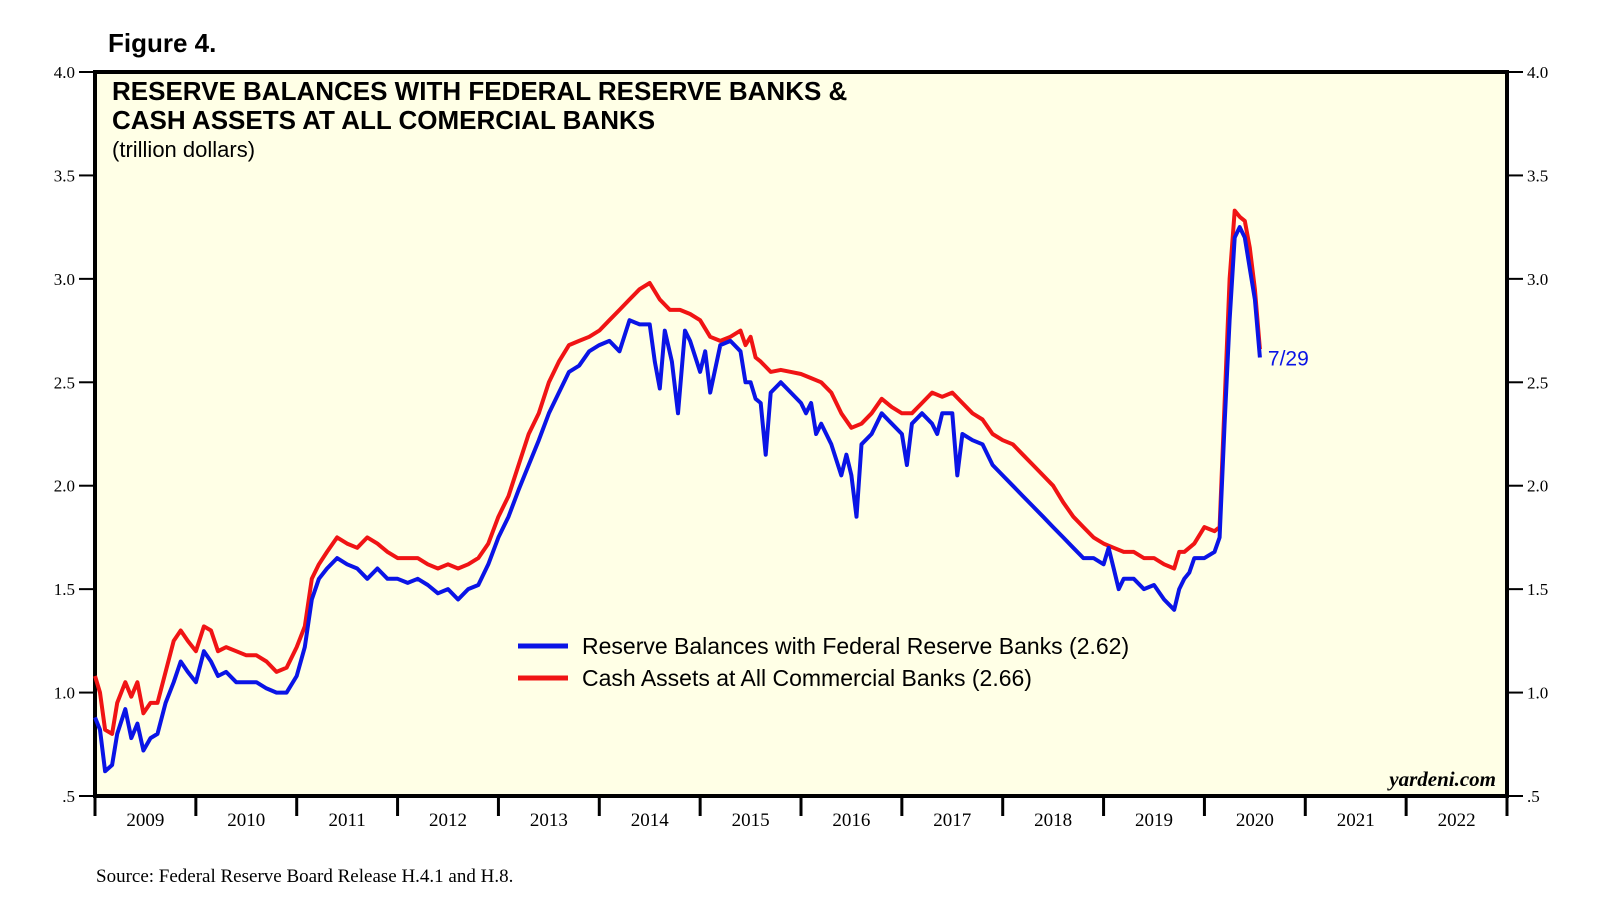 Image resolution: width=1610 pixels, height=922 pixels. Describe the element at coordinates (74, 434) in the screenshot. I see `y-axis-left: .5 1.0 1.5 2.0 2.5 3.0 3.5 4.0` at that location.